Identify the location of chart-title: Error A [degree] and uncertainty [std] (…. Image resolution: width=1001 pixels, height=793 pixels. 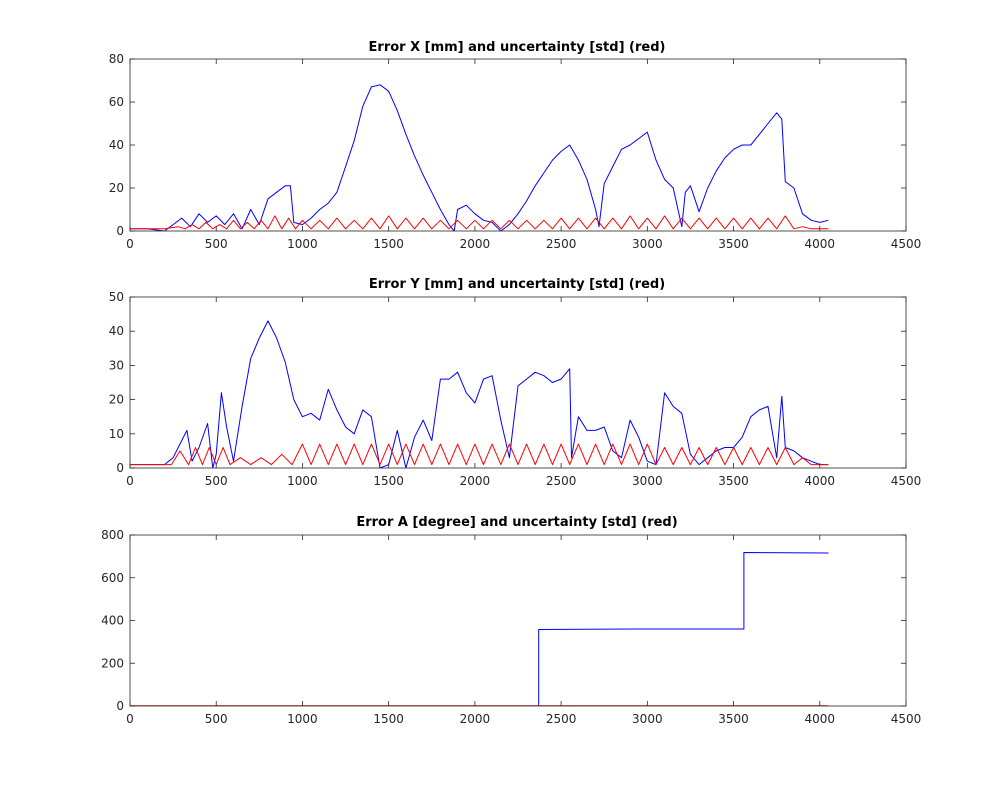
(516, 522).